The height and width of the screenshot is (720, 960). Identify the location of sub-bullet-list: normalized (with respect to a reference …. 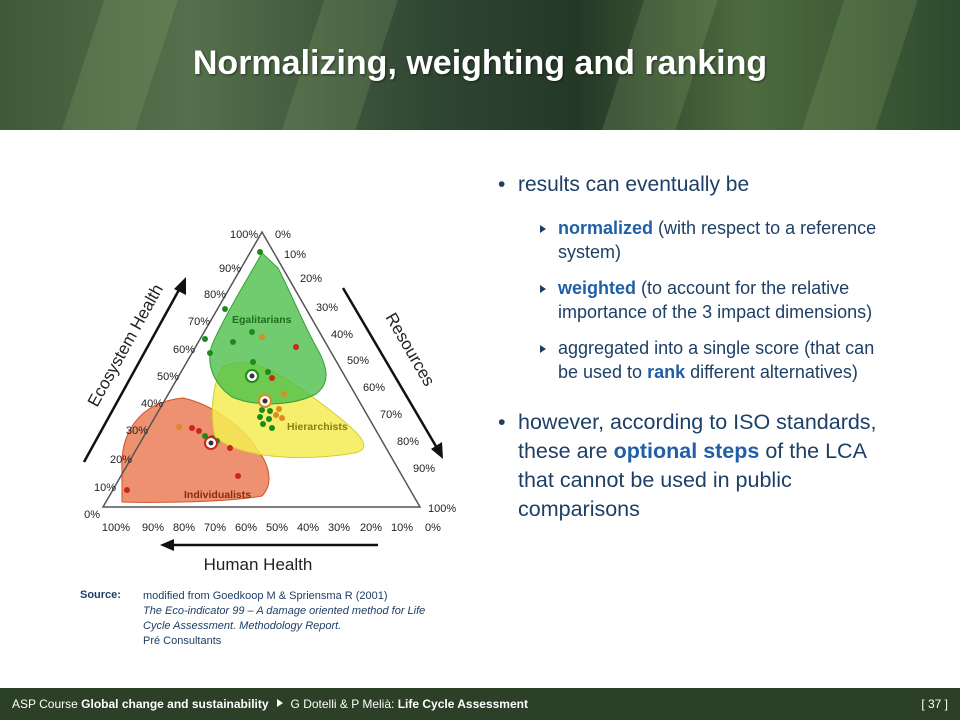
(718, 300).